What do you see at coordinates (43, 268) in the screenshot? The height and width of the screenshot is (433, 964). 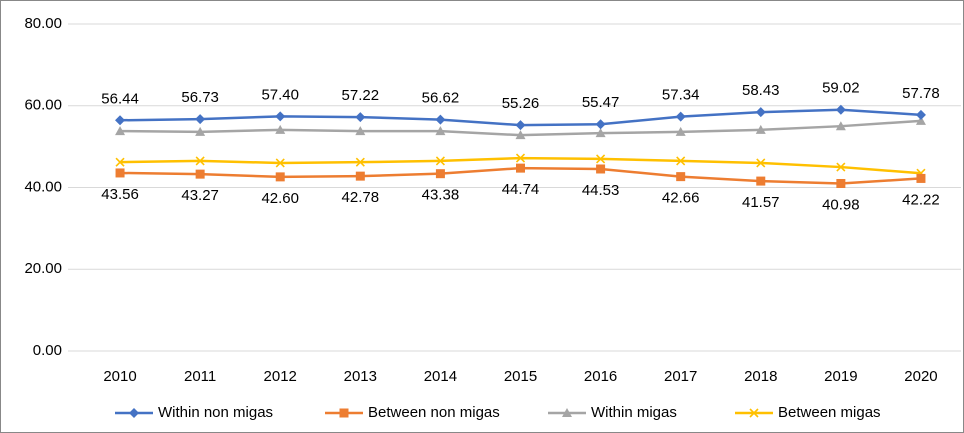 I see `y-tick-label: 20.00` at bounding box center [43, 268].